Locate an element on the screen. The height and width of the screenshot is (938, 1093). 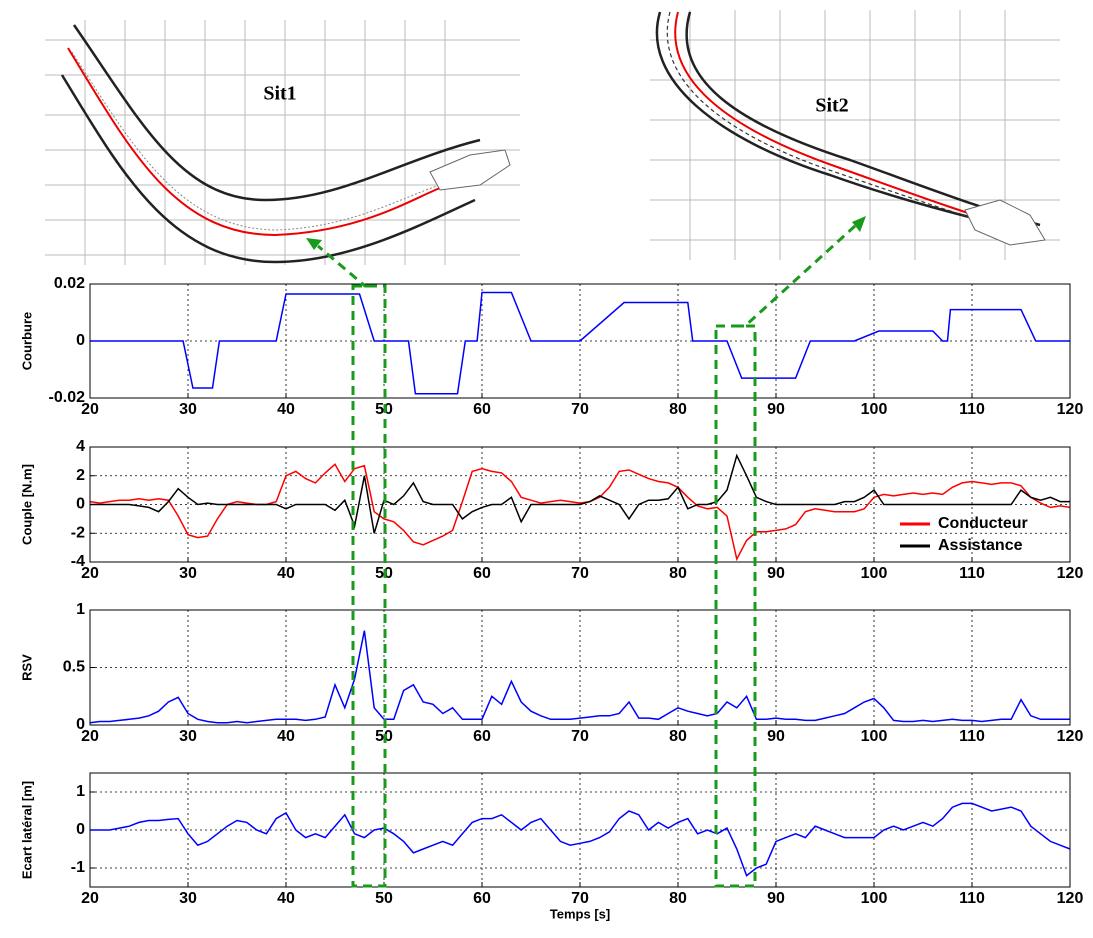
y-axis-label: Couple [N.m] is located at coordinates (26, 504).